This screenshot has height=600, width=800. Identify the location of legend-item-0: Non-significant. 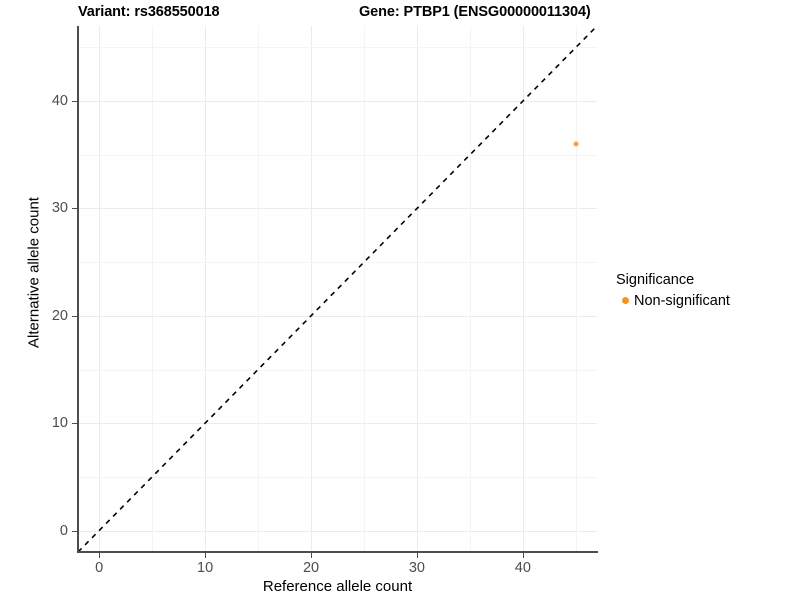
(673, 300).